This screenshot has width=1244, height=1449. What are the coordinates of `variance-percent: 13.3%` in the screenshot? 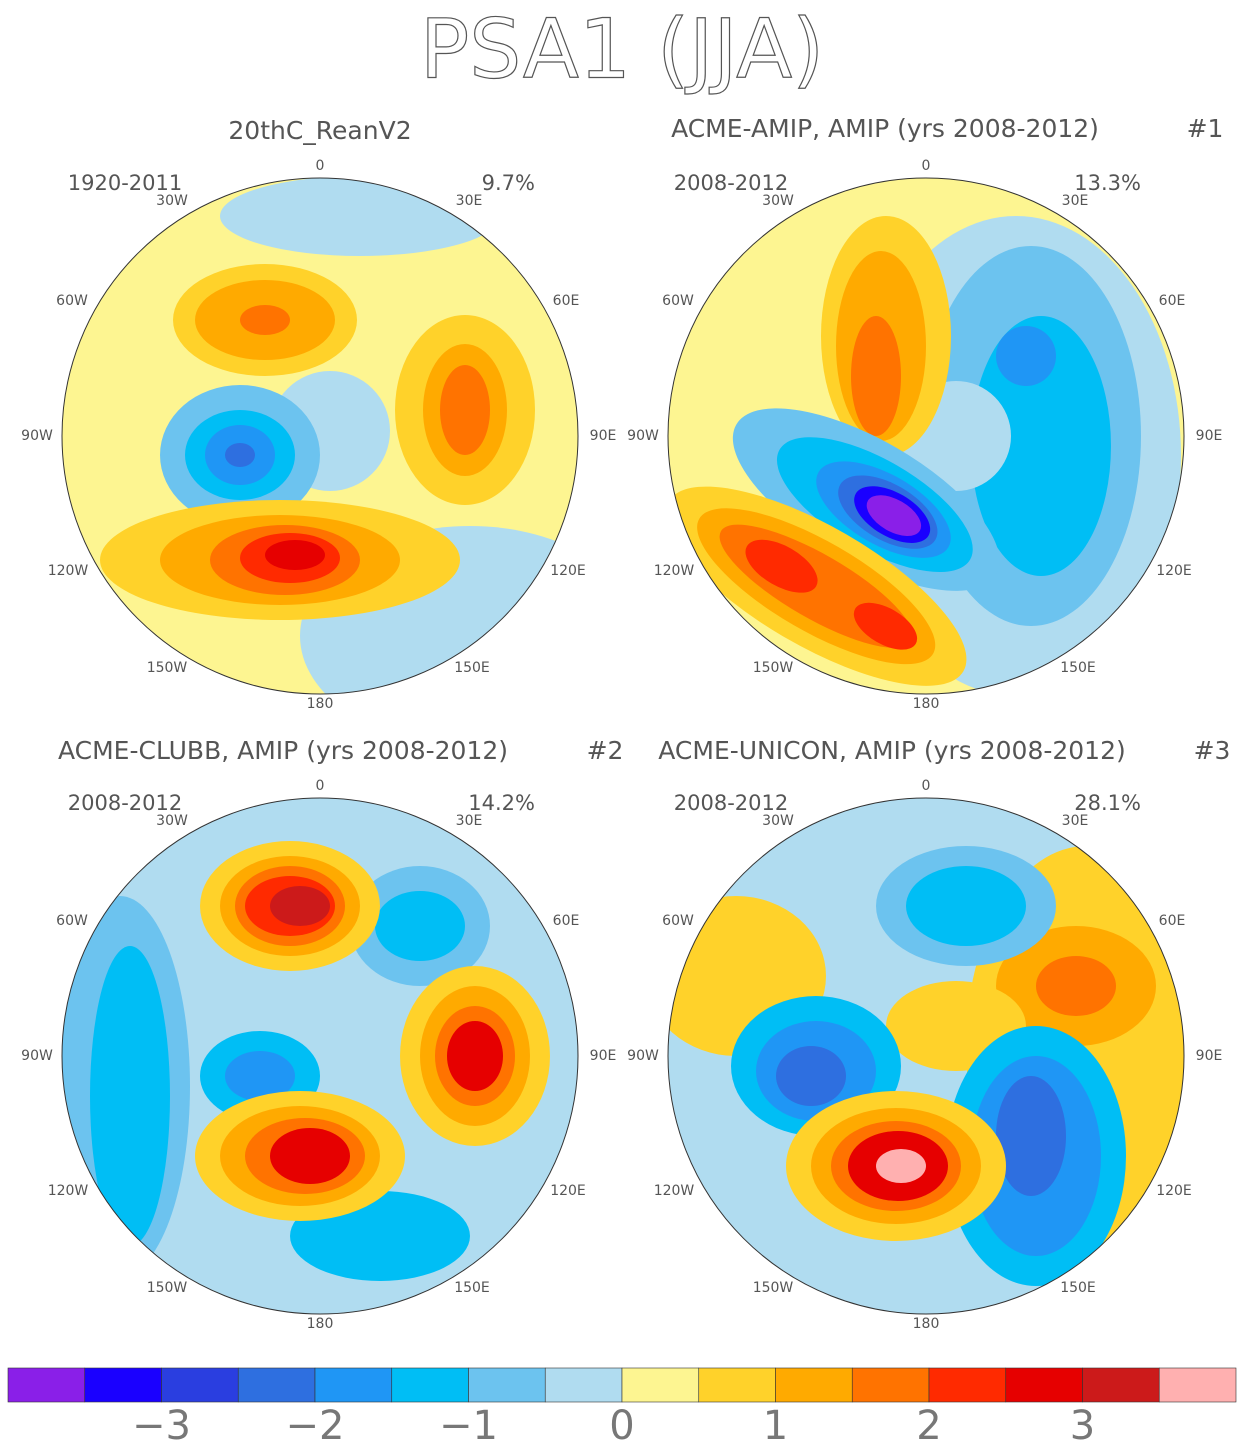 It's located at (1107, 183).